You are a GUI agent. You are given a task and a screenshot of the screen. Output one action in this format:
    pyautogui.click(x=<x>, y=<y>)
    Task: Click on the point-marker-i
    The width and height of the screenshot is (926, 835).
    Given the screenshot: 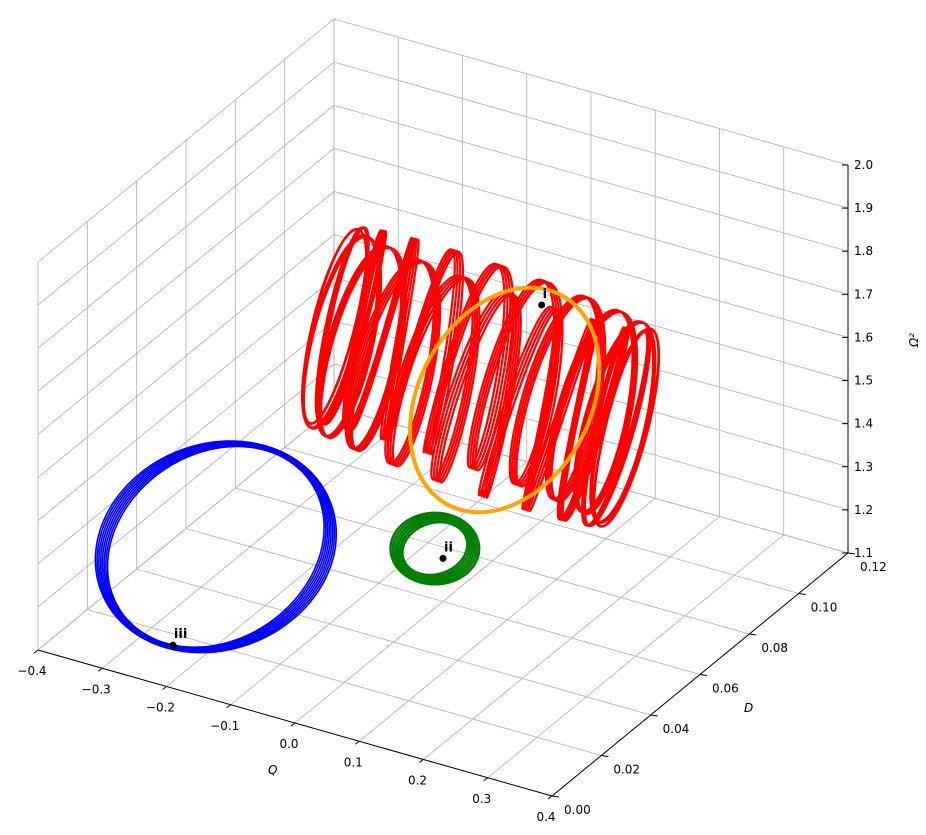 What is the action you would take?
    pyautogui.click(x=542, y=305)
    